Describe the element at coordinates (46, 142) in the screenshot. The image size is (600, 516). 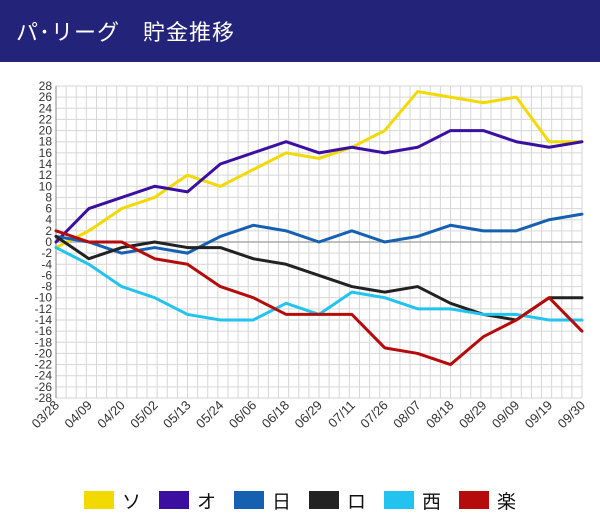
I see `y-tick-label: 18` at that location.